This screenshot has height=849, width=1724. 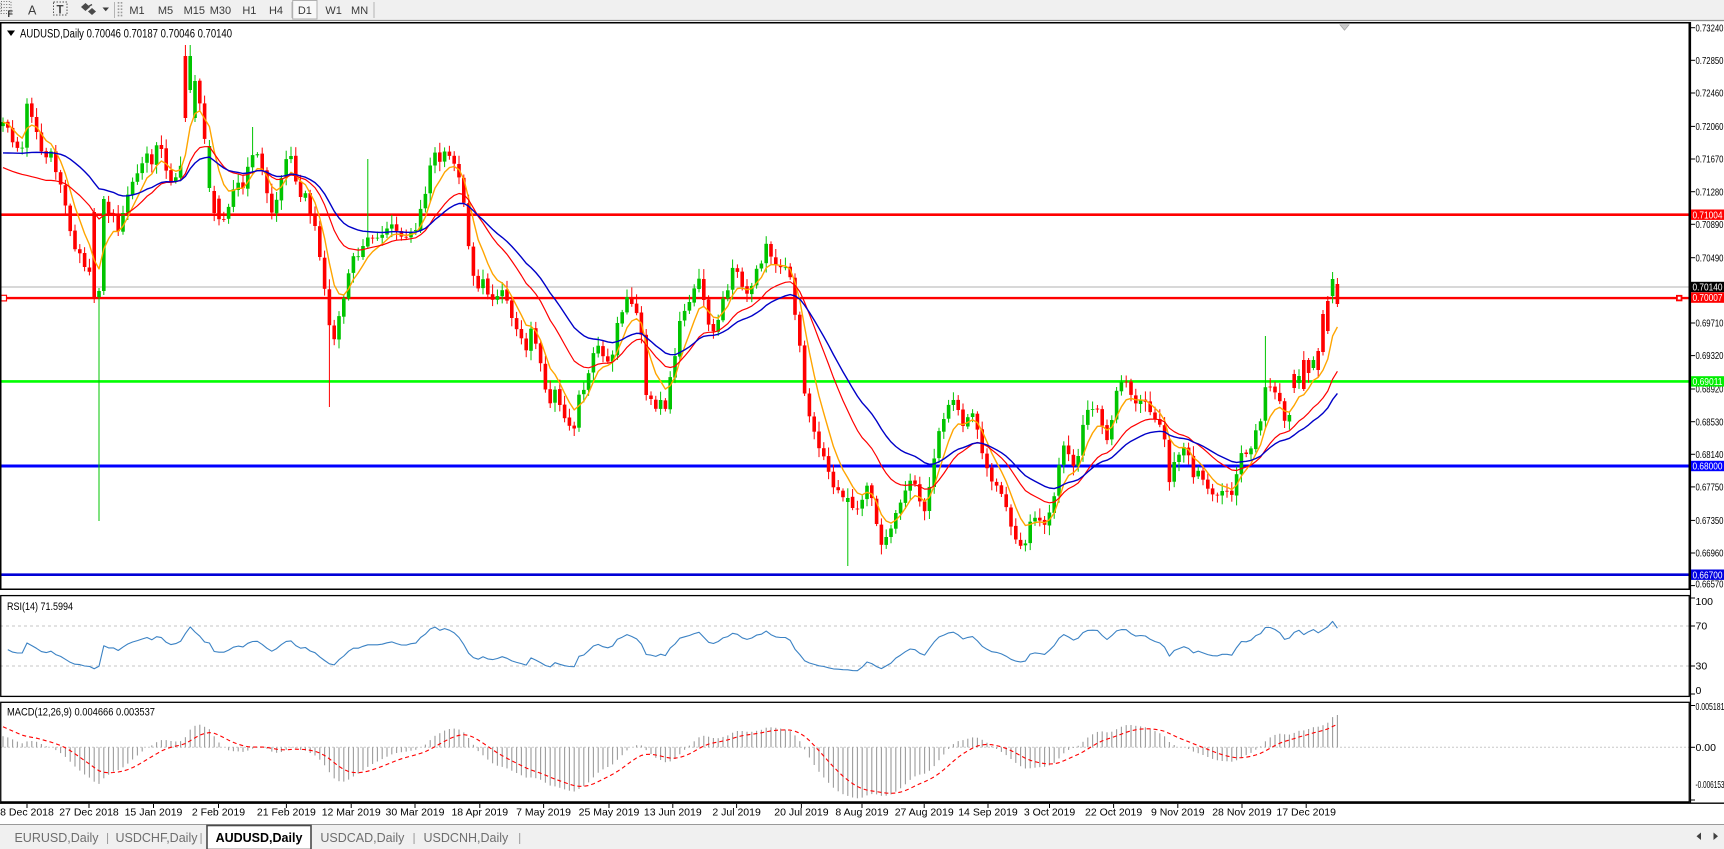 I want to click on svg-text: -0.006153, so click(x=1710, y=785).